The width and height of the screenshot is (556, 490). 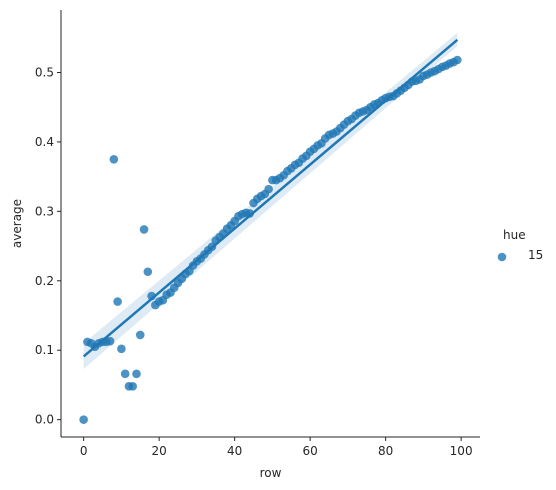 What do you see at coordinates (44, 211) in the screenshot?
I see `y-tick-label: 0.3` at bounding box center [44, 211].